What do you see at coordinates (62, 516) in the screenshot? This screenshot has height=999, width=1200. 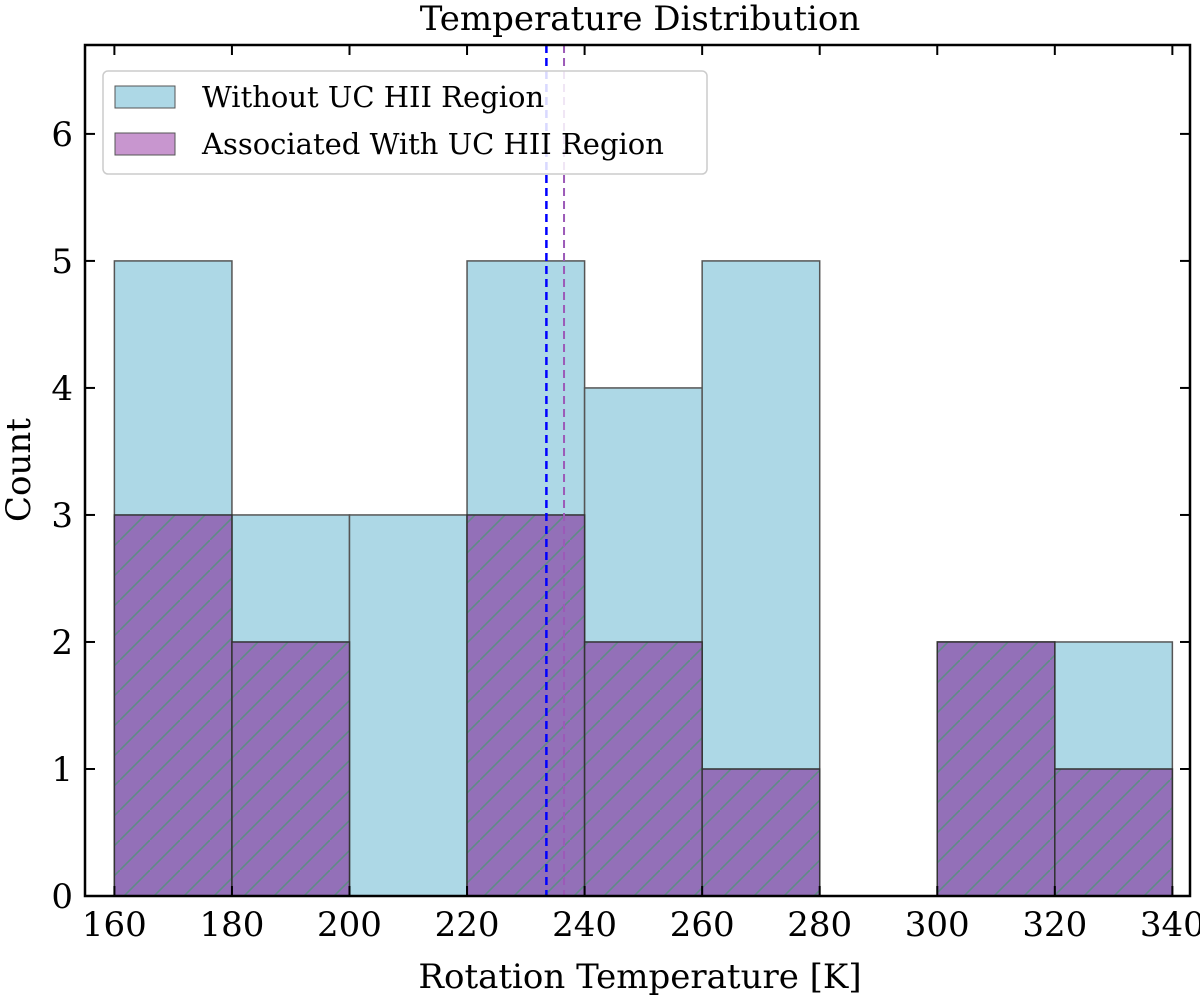 I see `y-tick-label-3: 3` at bounding box center [62, 516].